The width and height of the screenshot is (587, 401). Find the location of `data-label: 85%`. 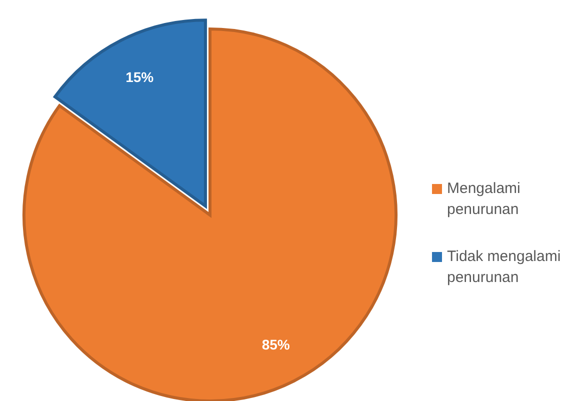

data-label: 85% is located at coordinates (276, 344).